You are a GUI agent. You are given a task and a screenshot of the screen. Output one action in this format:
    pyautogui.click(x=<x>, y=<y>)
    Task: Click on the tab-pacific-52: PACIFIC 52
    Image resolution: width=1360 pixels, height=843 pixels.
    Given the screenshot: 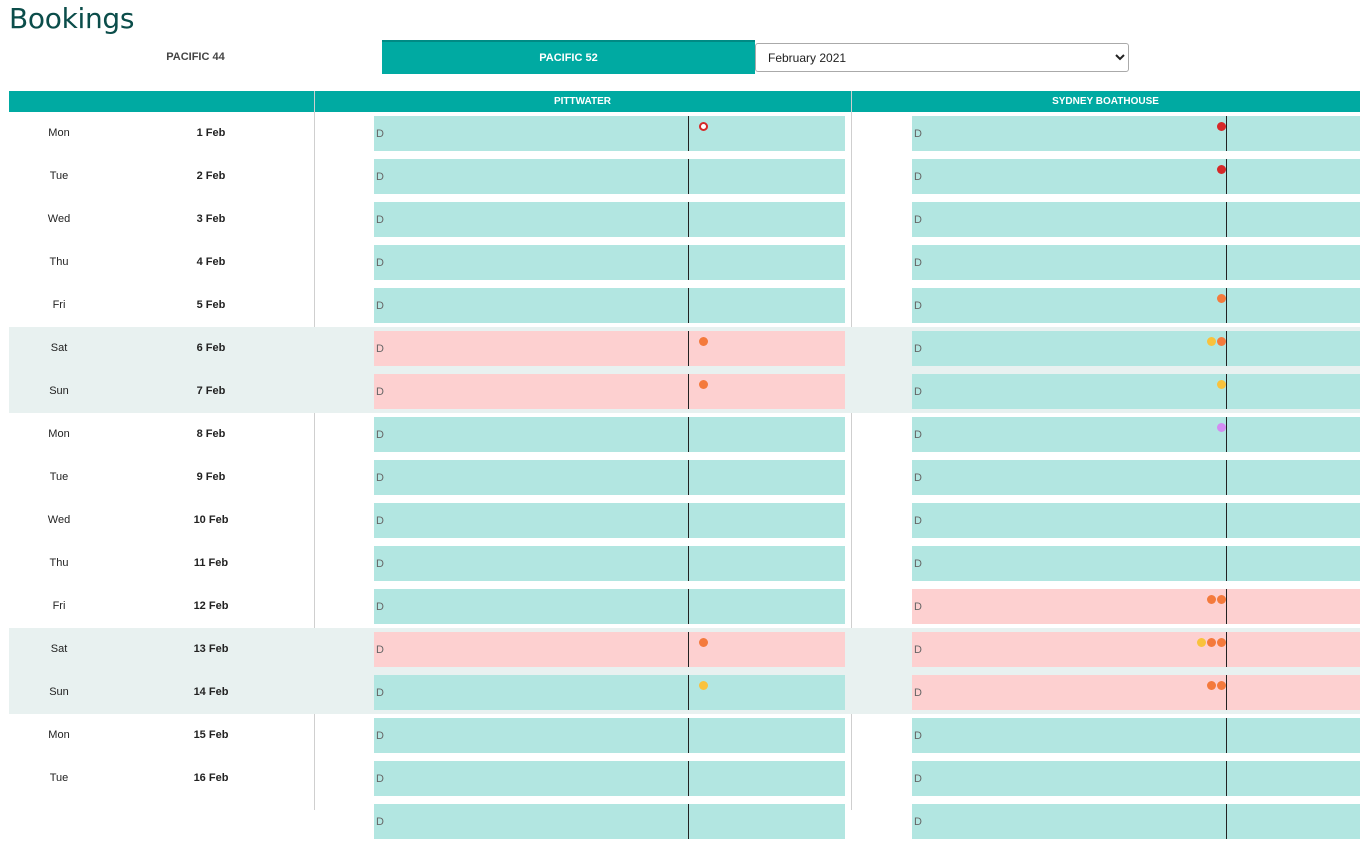 What is the action you would take?
    pyautogui.click(x=568, y=57)
    